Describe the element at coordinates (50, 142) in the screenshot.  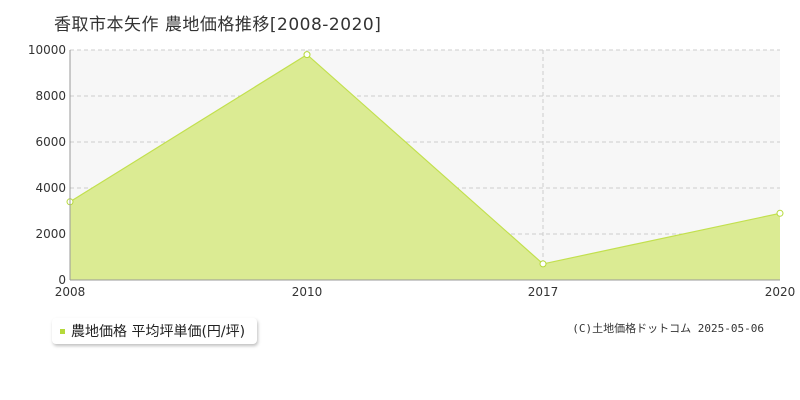
I see `y-tick-label: 6000` at that location.